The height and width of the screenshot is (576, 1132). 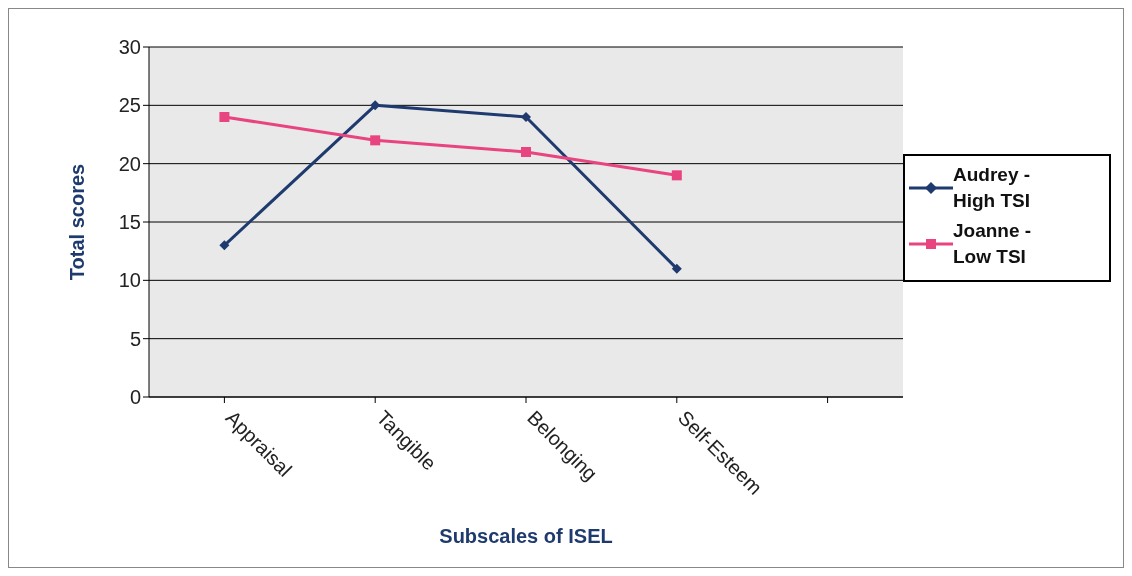 I want to click on x-axis-title: Subscales of ISEL, so click(x=526, y=536).